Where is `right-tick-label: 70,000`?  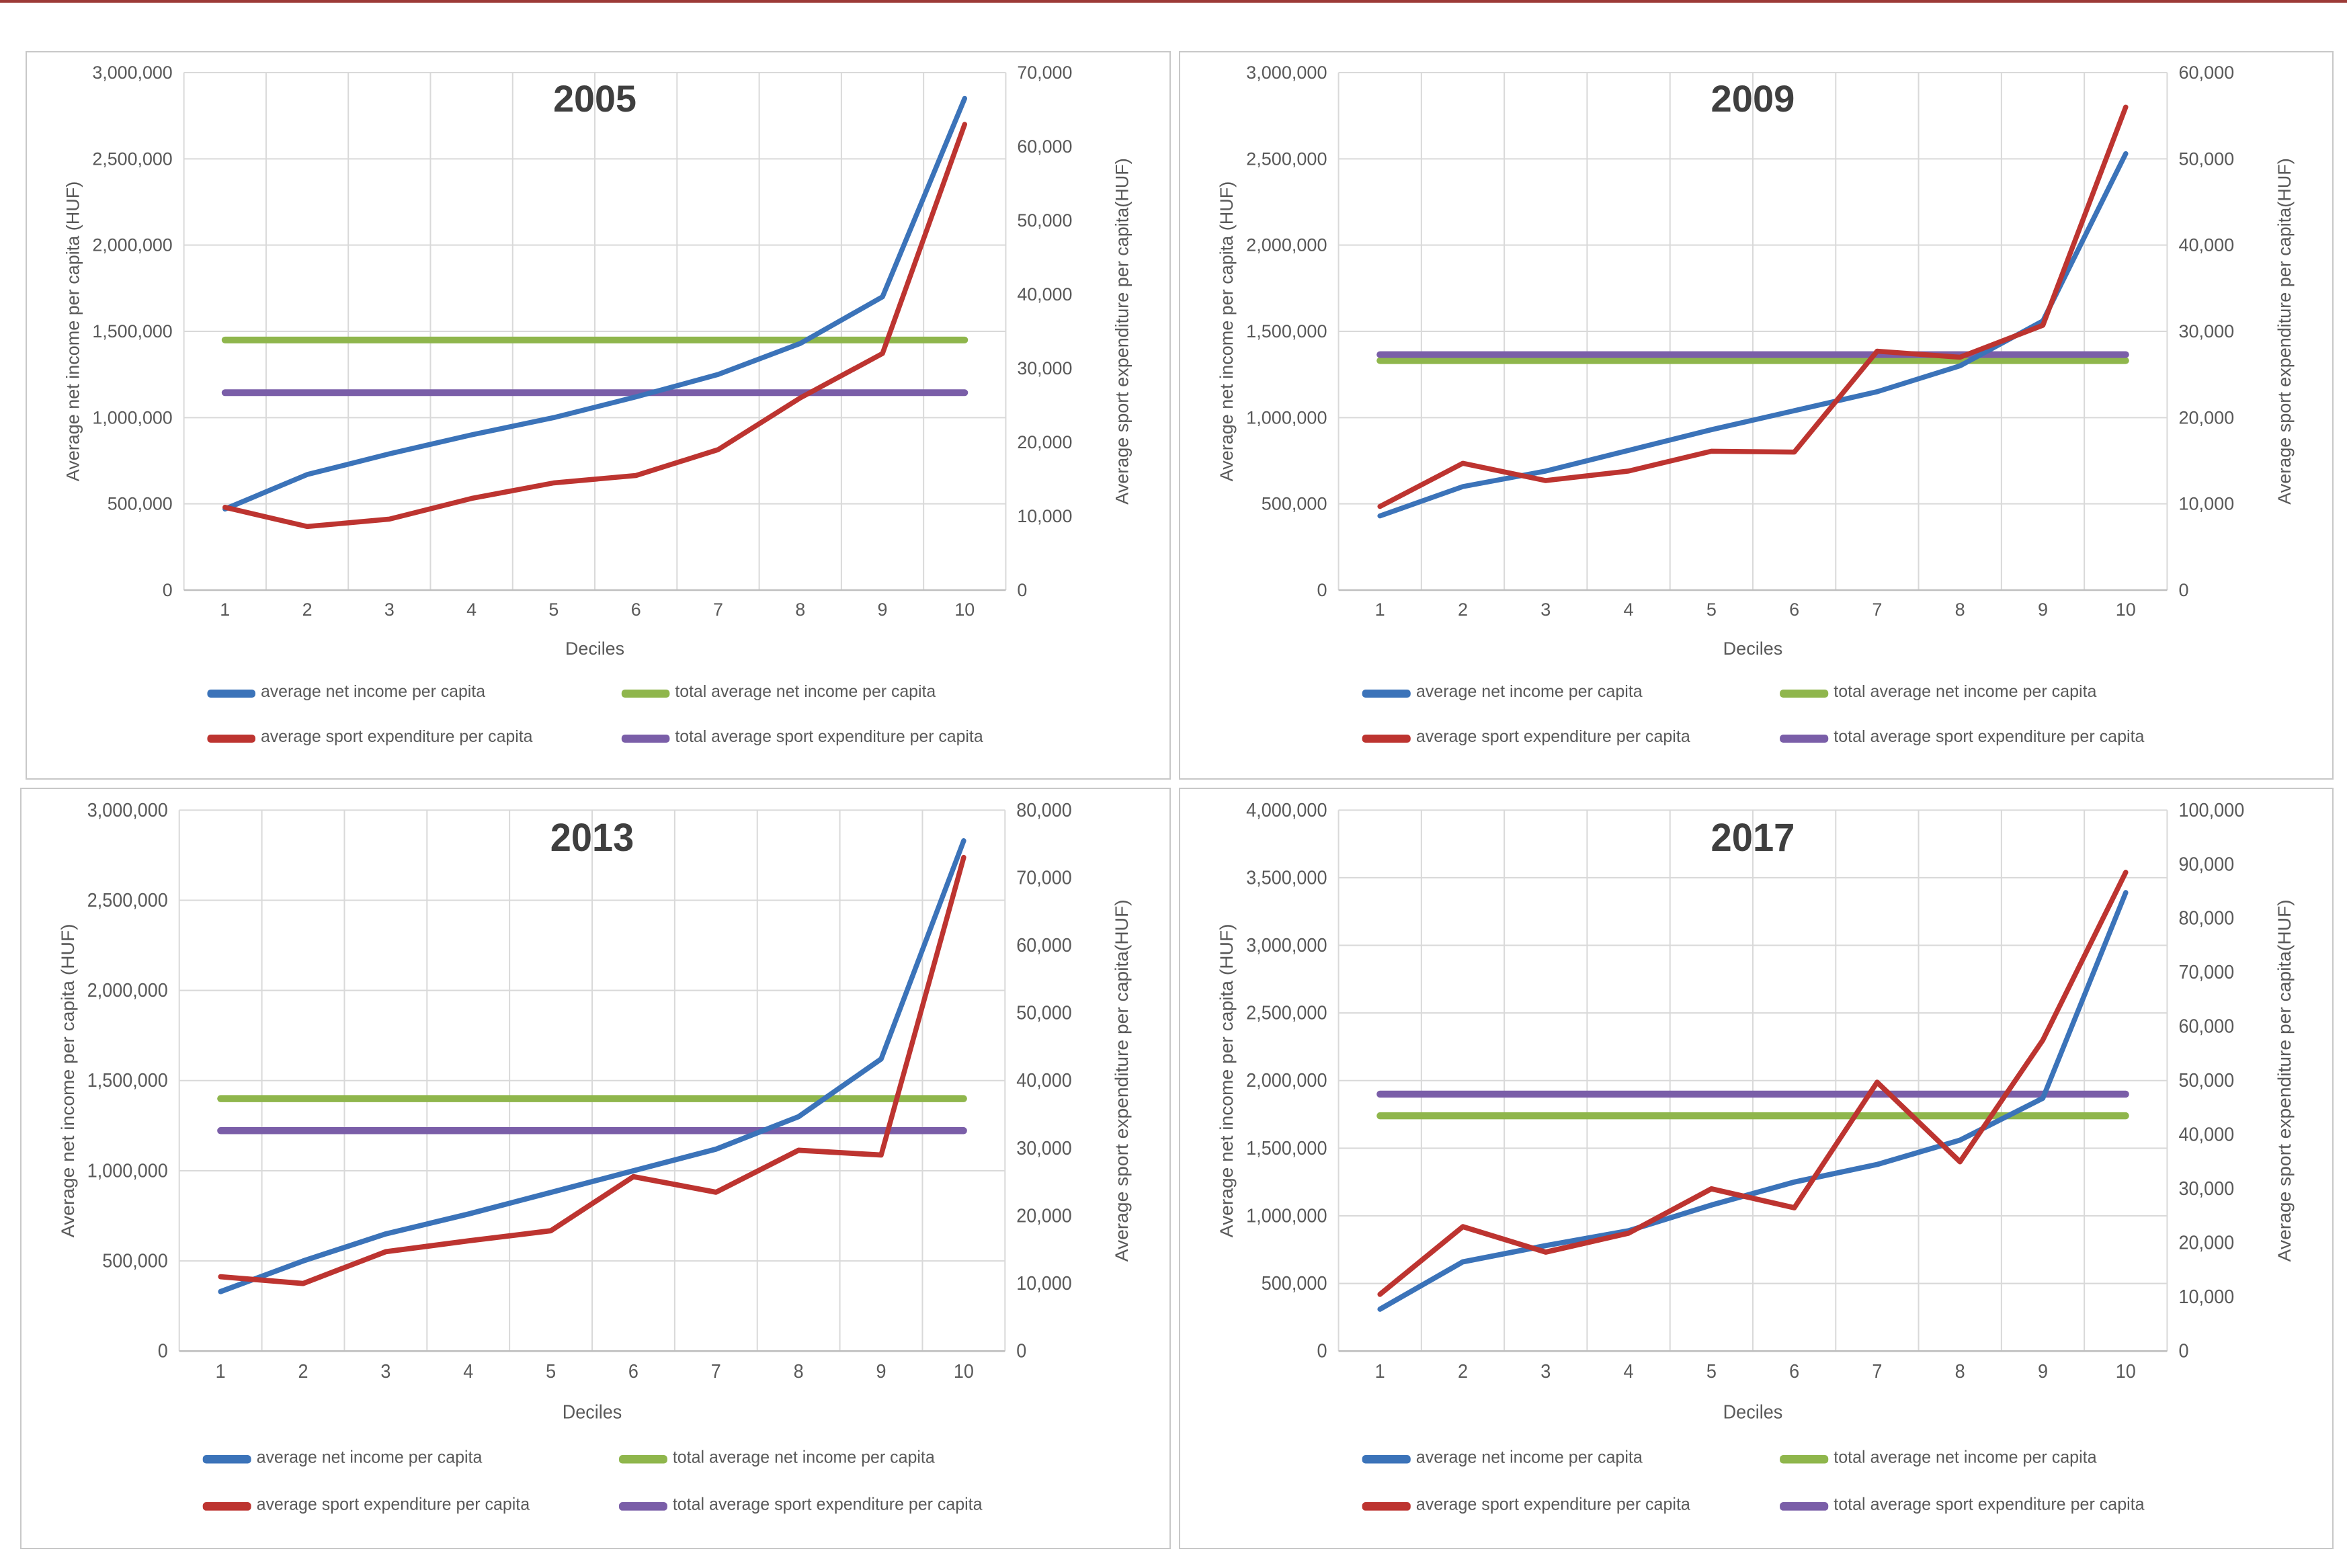
right-tick-label: 70,000 is located at coordinates (2206, 973).